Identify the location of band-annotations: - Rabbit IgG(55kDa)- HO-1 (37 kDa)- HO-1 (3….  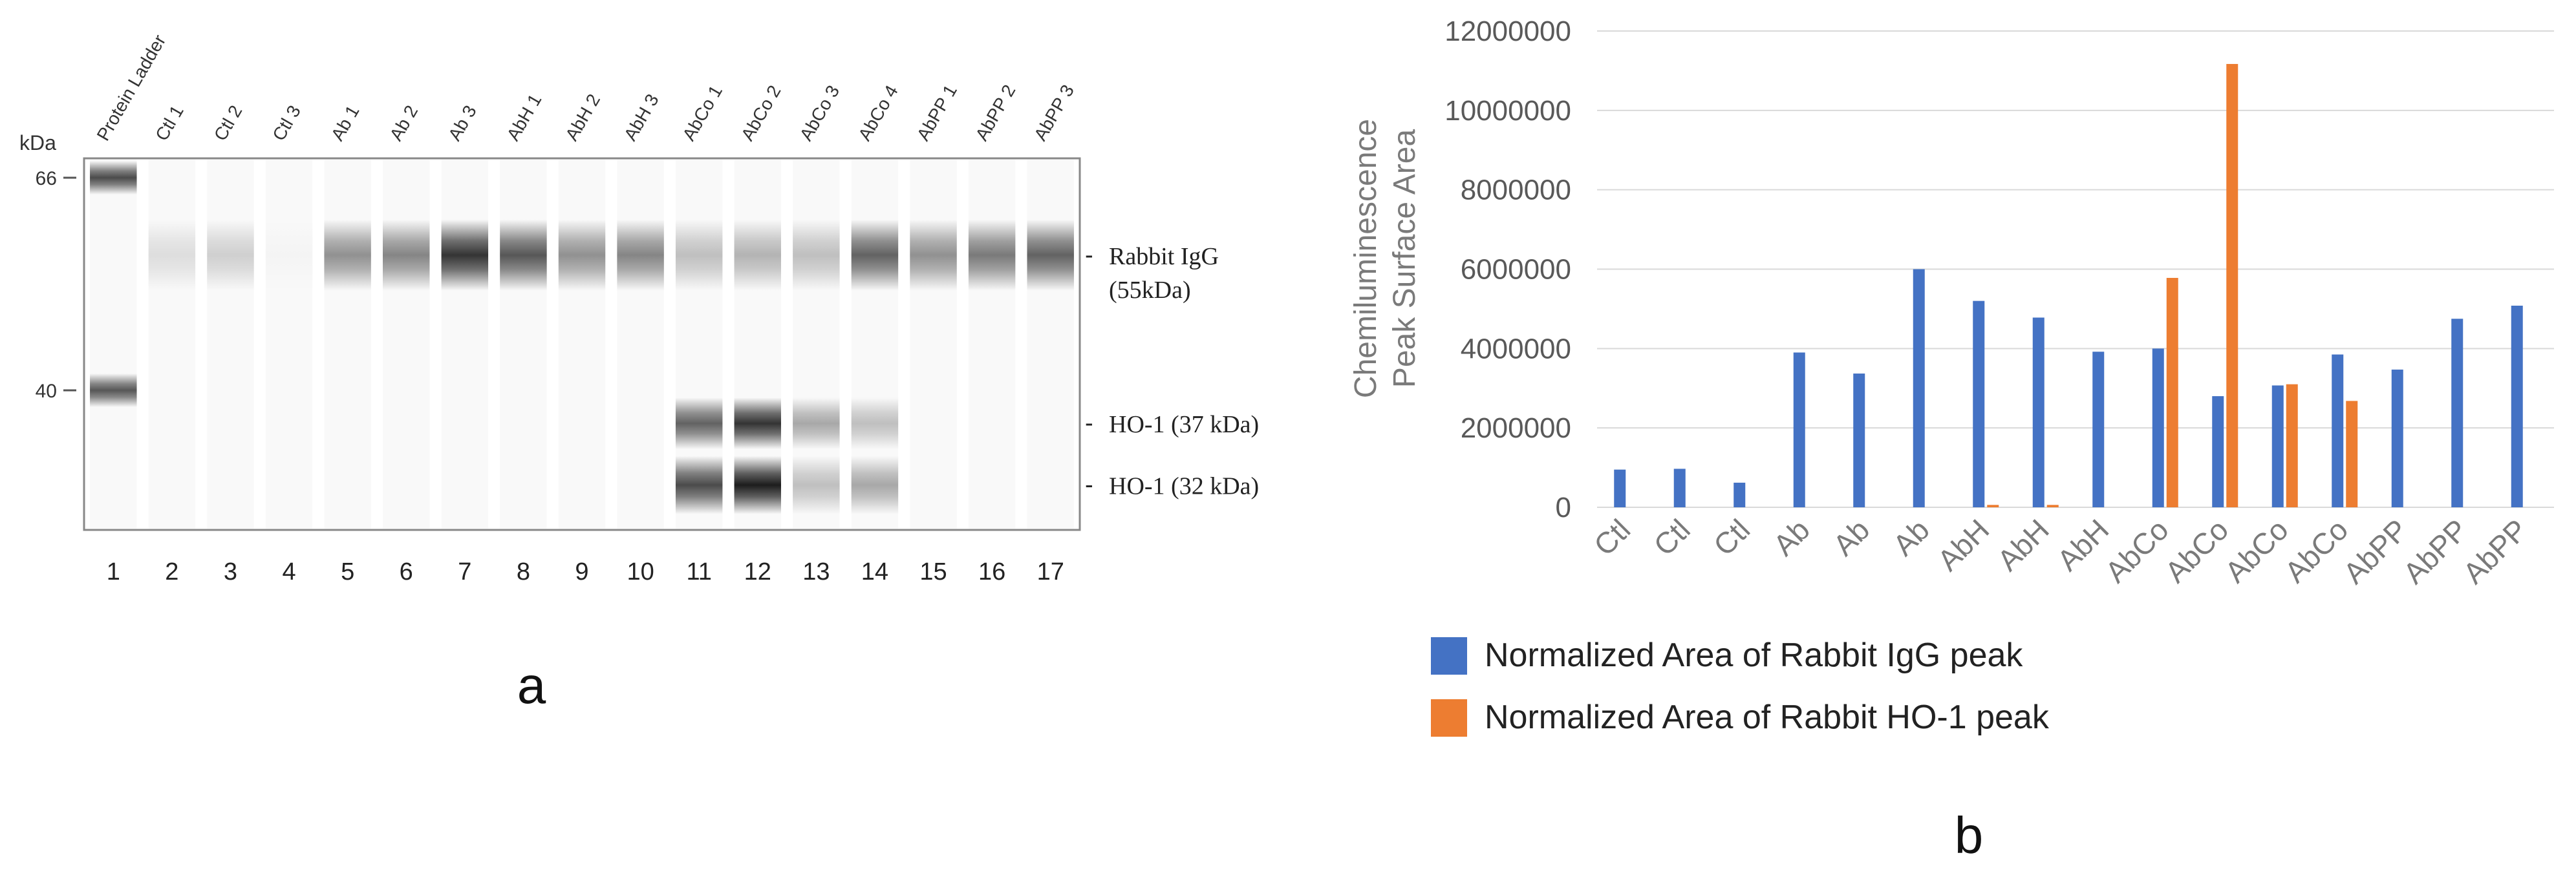
(1172, 371).